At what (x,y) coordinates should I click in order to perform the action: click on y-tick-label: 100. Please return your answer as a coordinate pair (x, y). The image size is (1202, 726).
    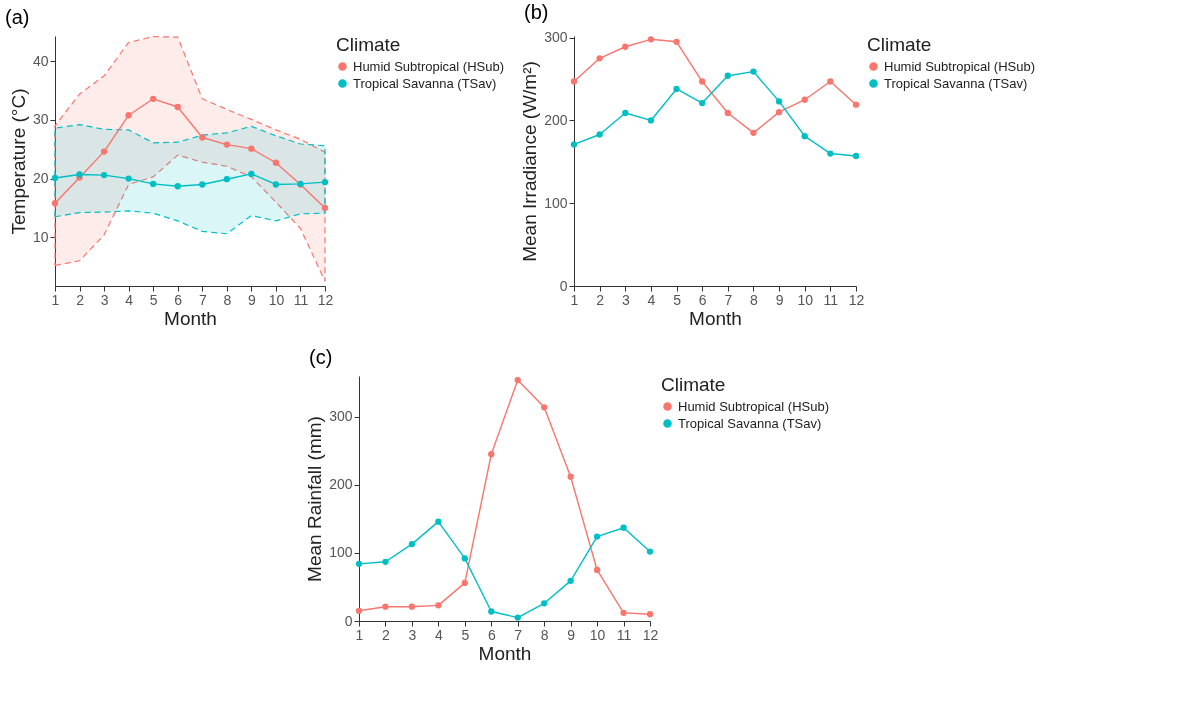
    Looking at the image, I should click on (341, 552).